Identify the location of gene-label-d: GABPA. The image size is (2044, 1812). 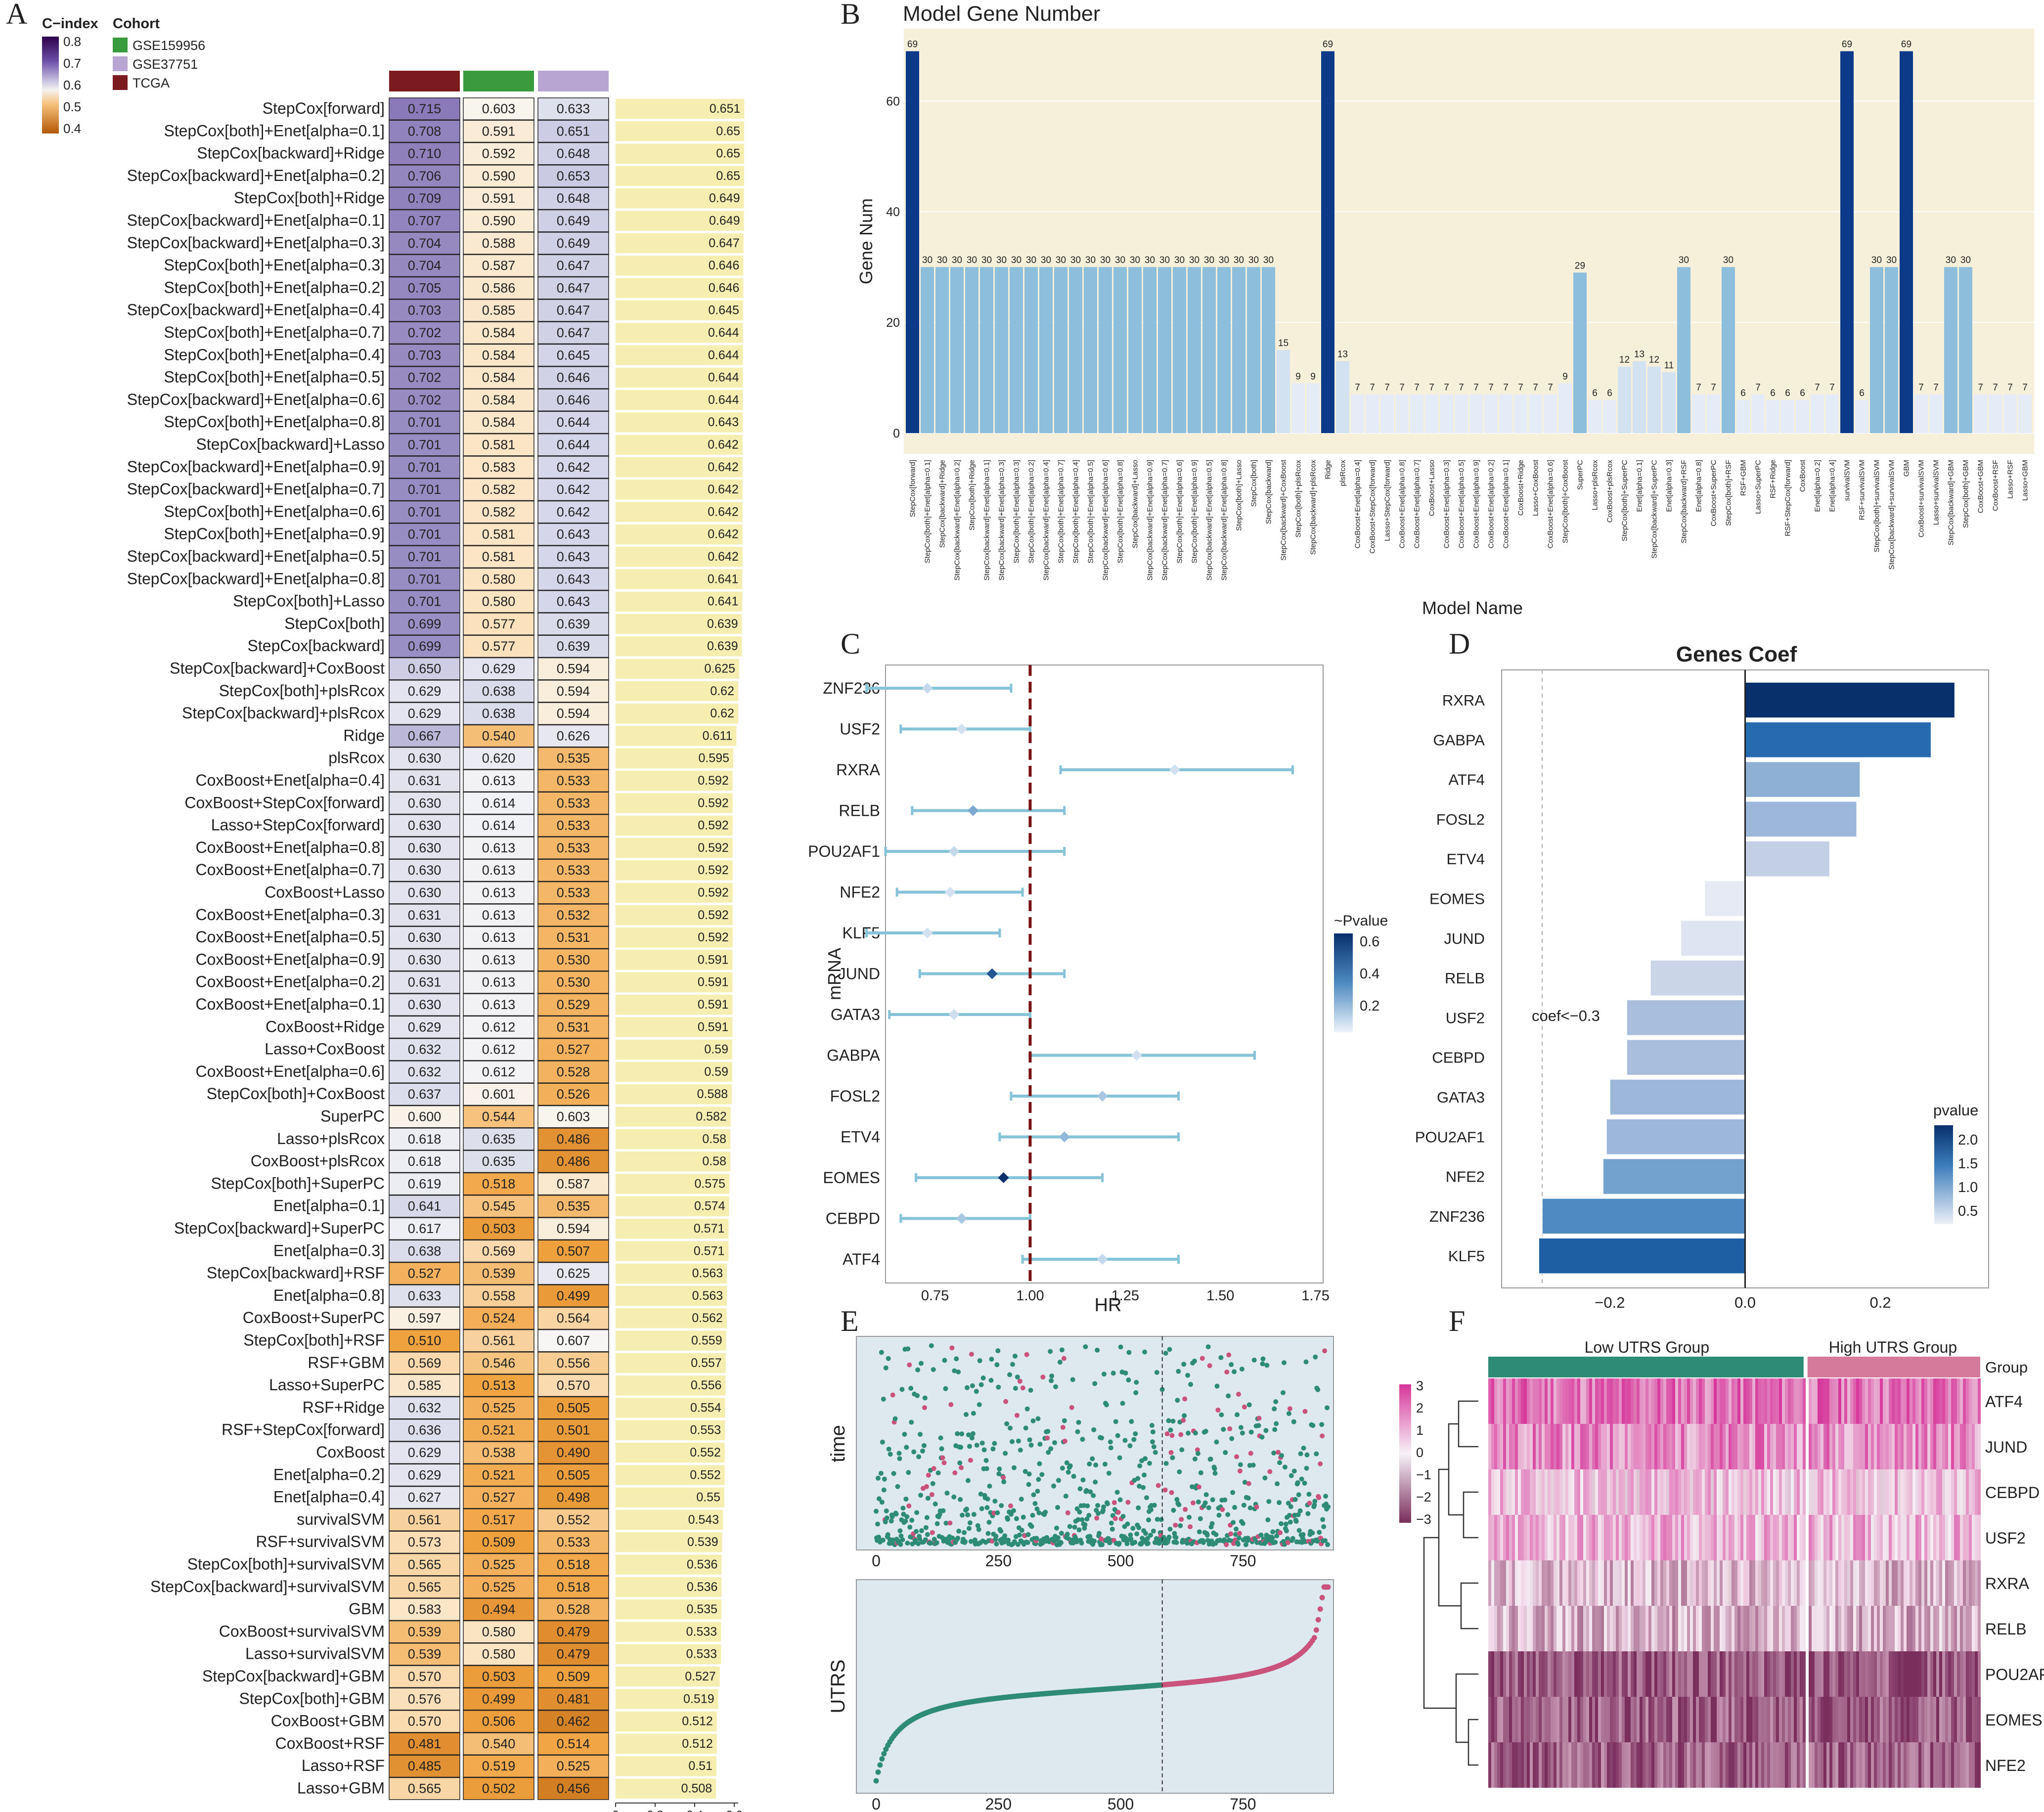
(1459, 740).